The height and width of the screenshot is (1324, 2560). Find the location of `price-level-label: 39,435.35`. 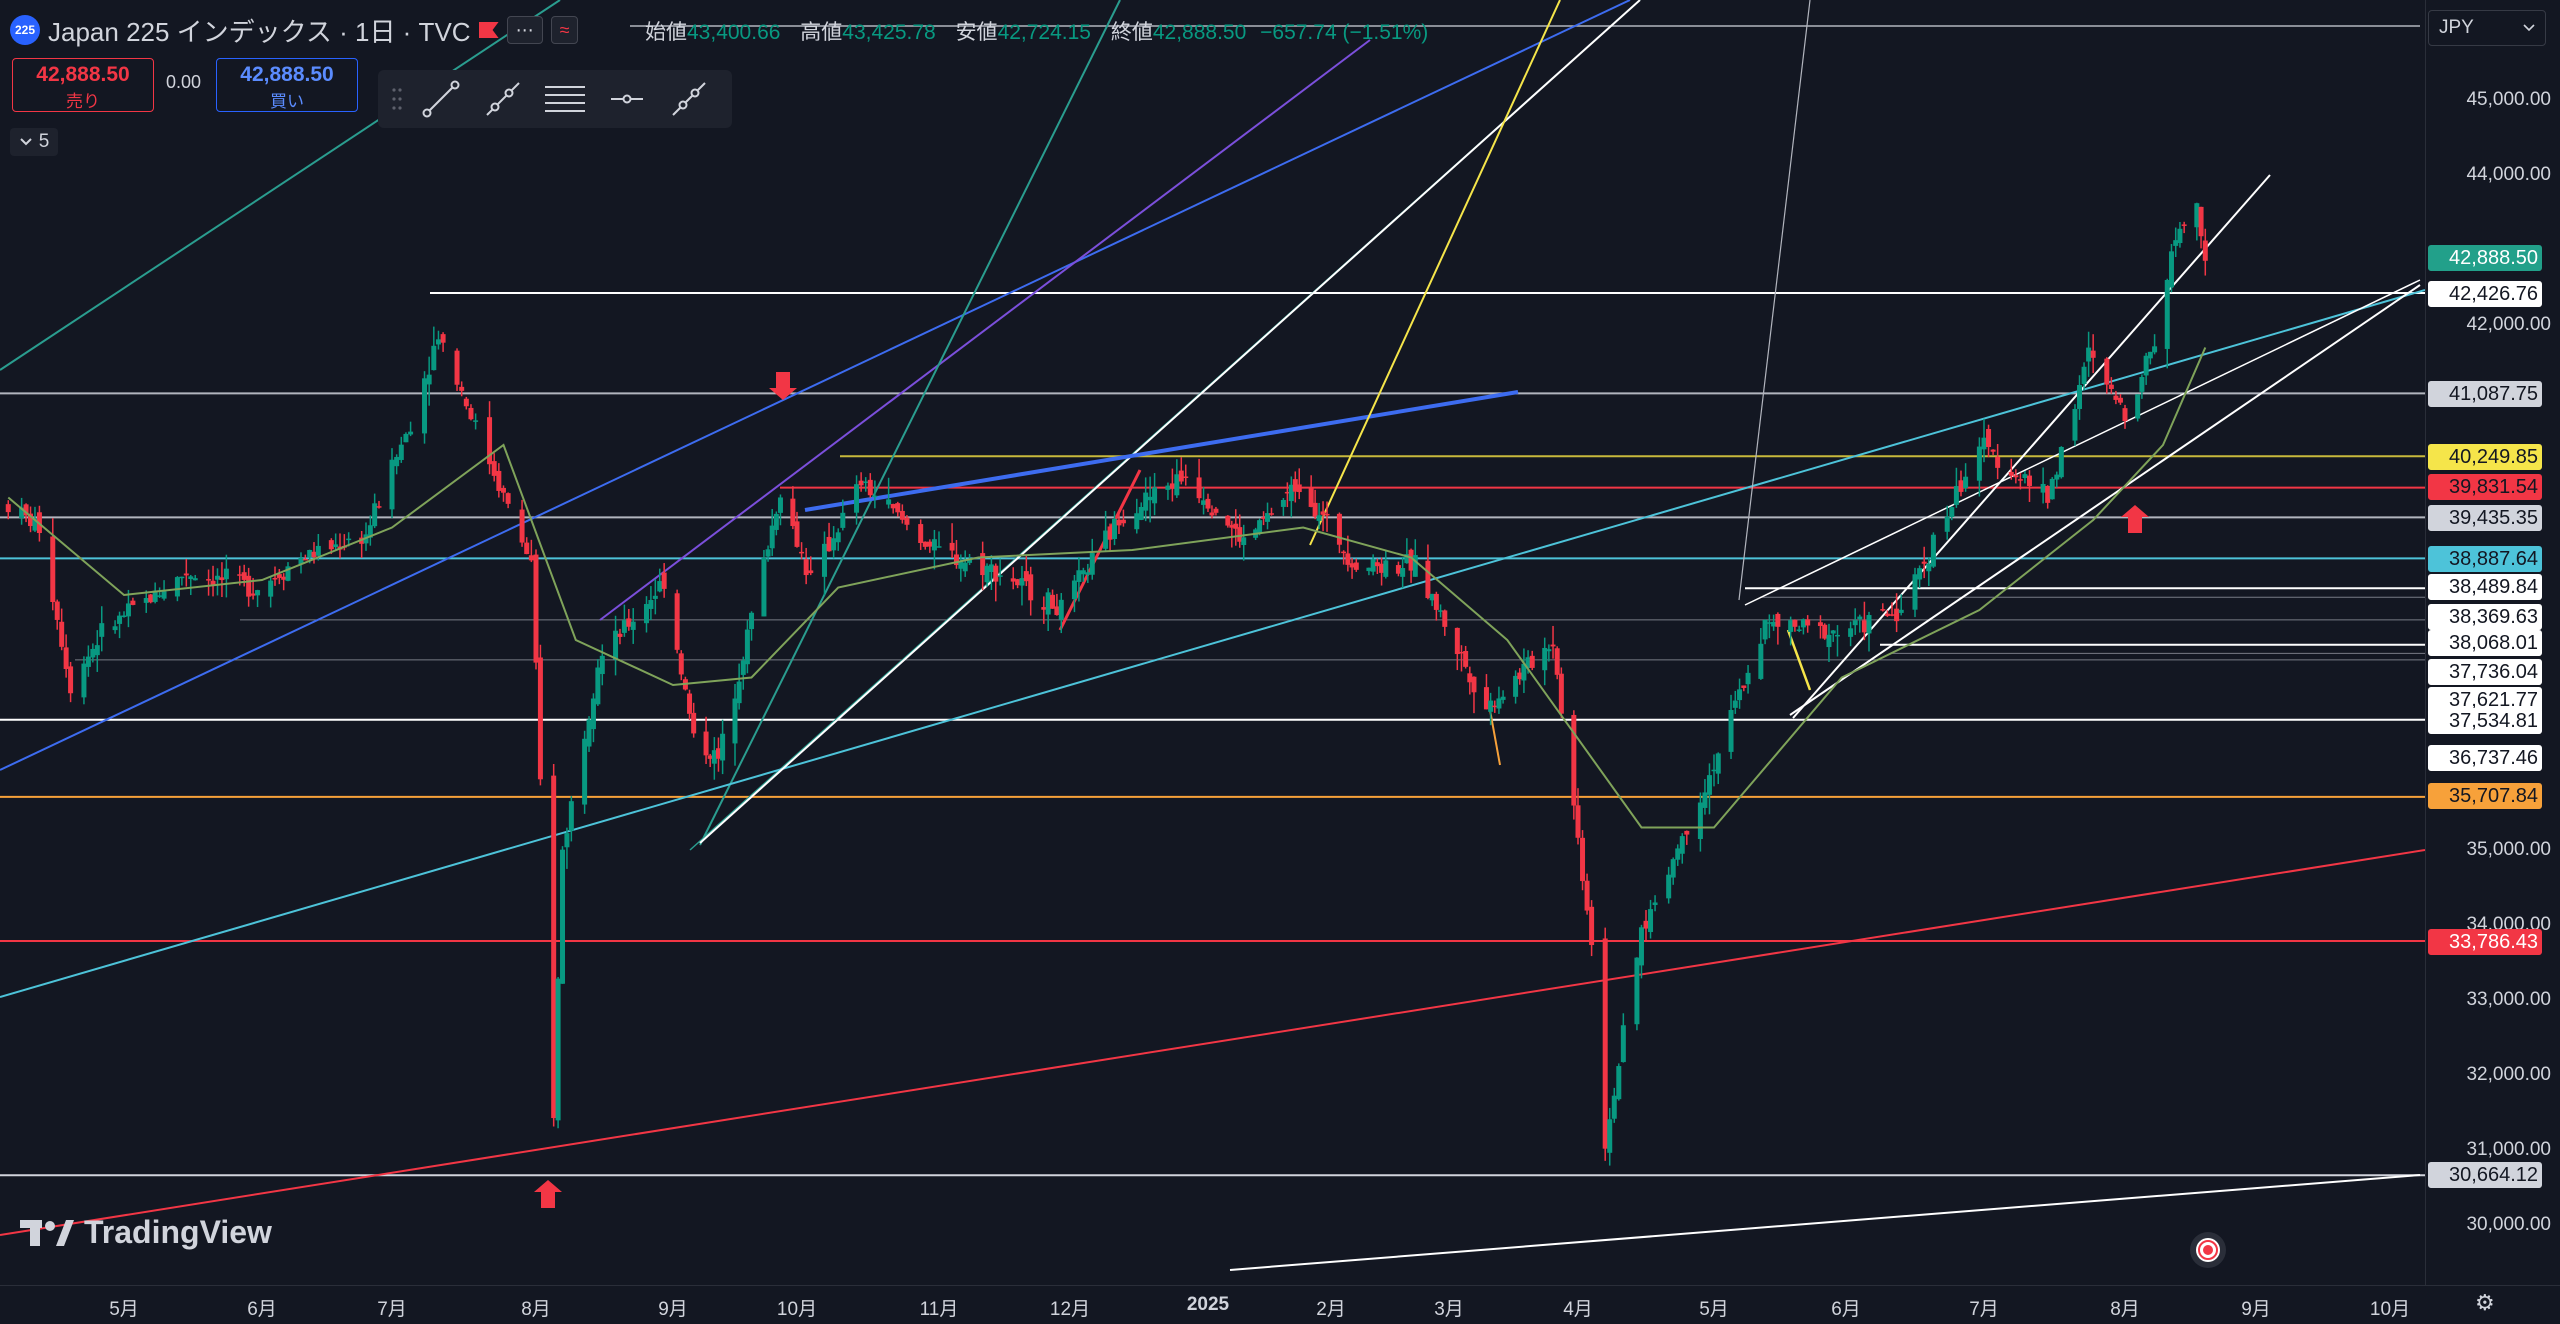

price-level-label: 39,435.35 is located at coordinates (2485, 518).